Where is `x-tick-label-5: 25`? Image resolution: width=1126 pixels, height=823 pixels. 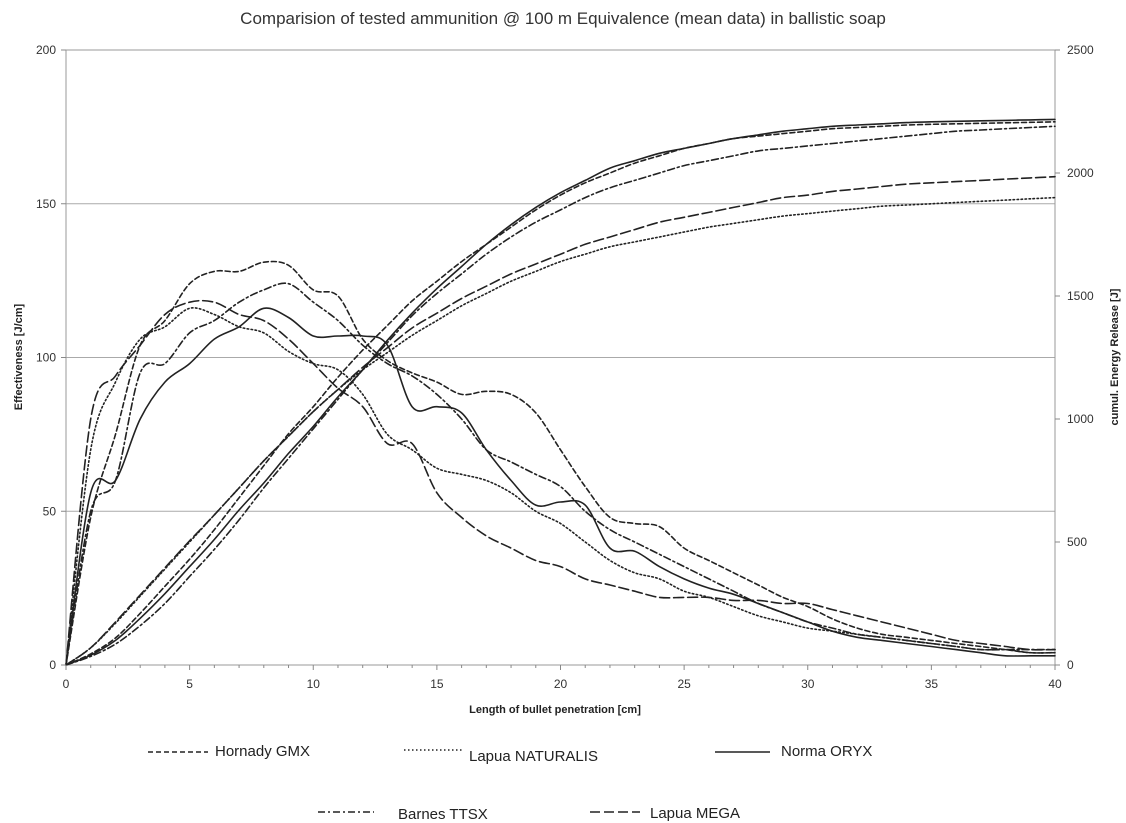 x-tick-label-5: 25 is located at coordinates (684, 684).